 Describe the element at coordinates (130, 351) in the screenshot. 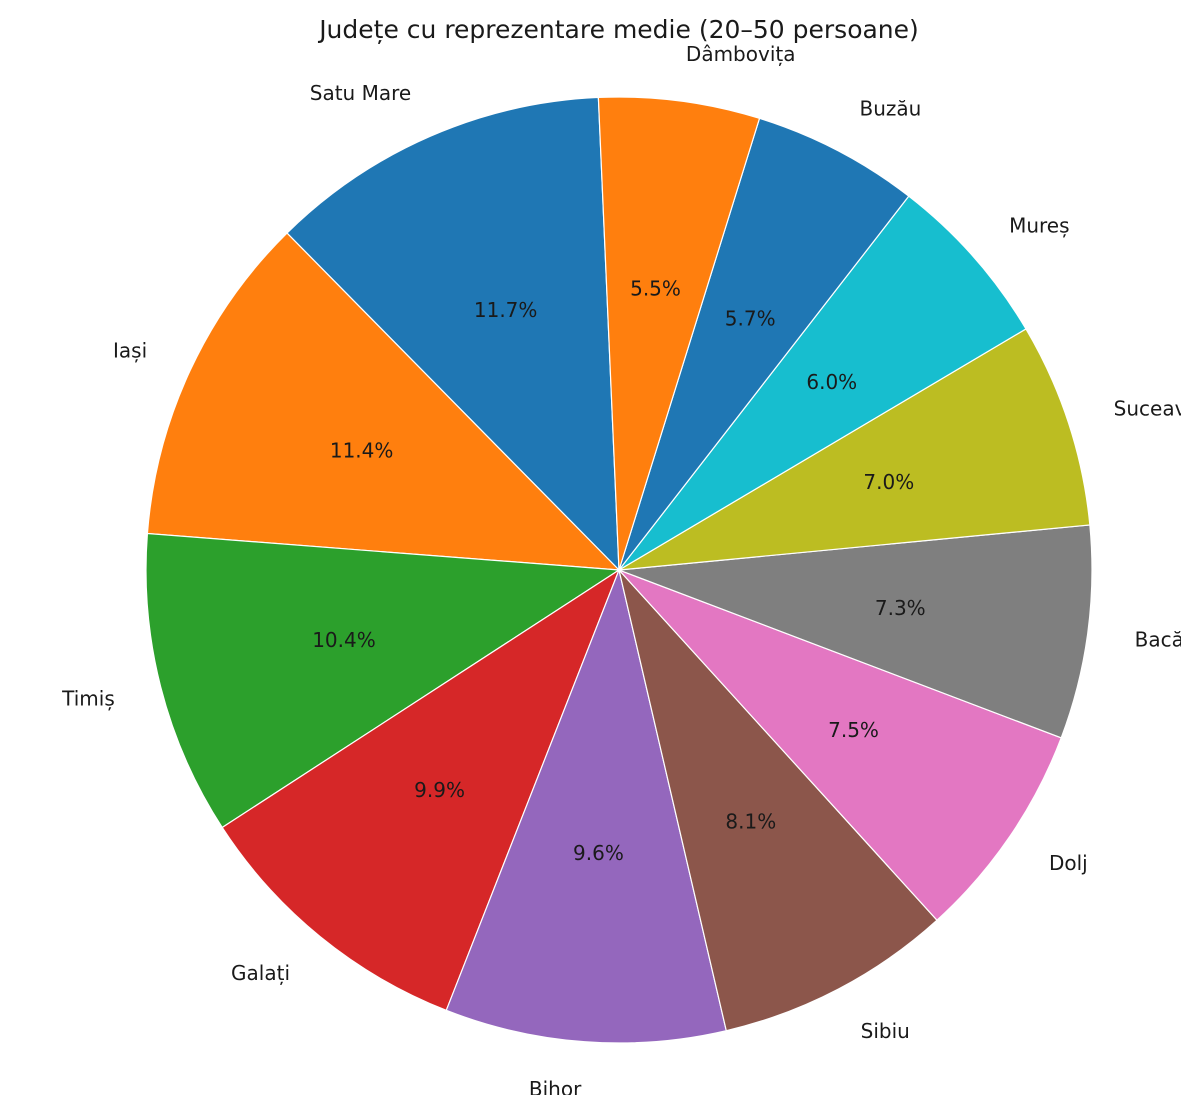

I see `category-label-iasi: Iași` at that location.